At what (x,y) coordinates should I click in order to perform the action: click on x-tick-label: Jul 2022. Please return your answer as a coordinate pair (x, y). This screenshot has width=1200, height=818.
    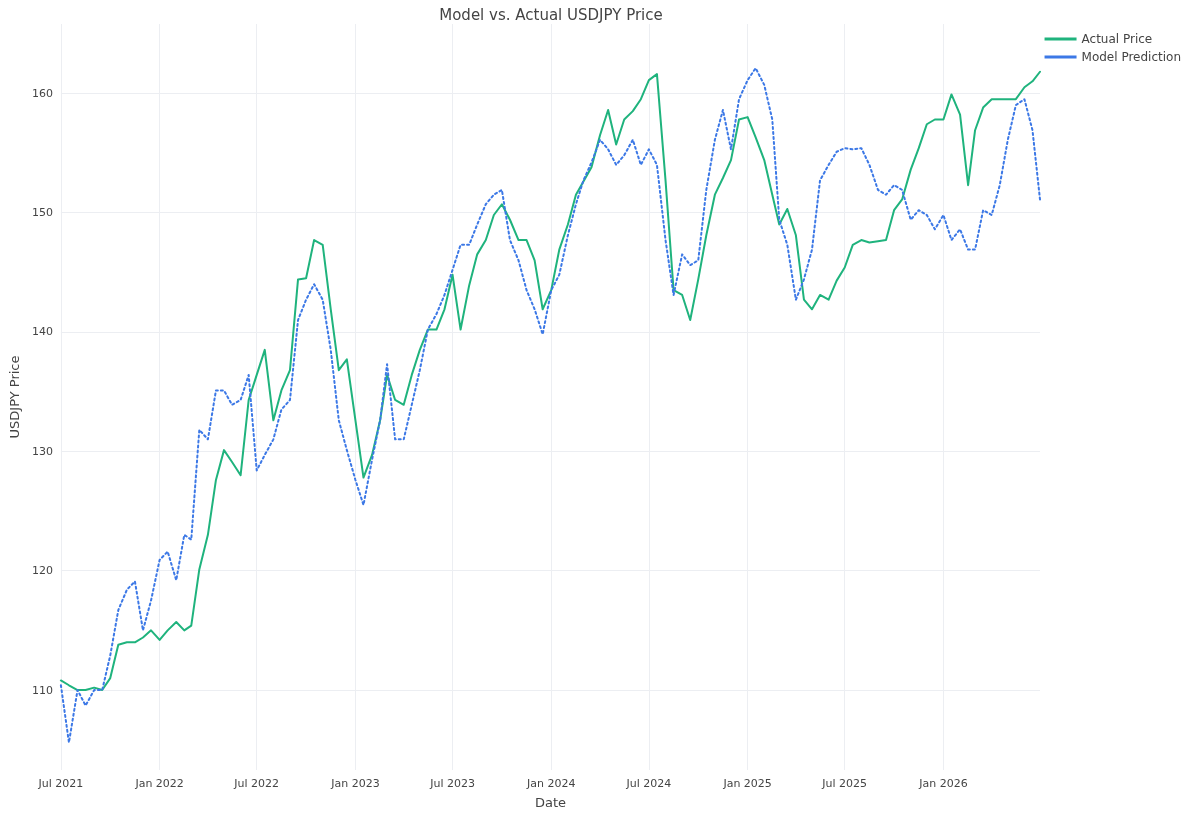
    Looking at the image, I should click on (256, 783).